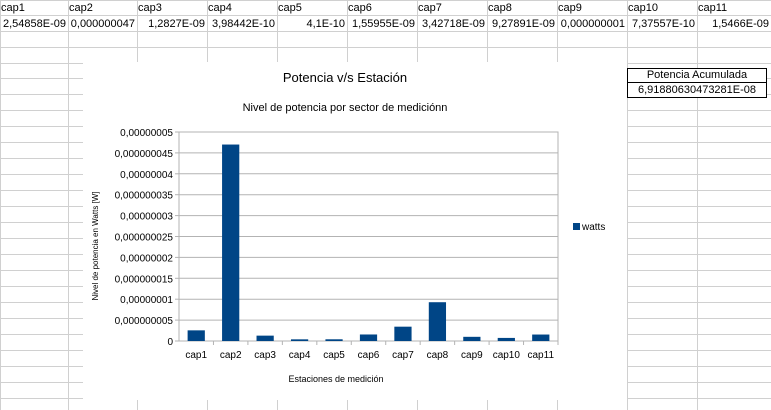  I want to click on y-tick-label: 0,000000025, so click(144, 238).